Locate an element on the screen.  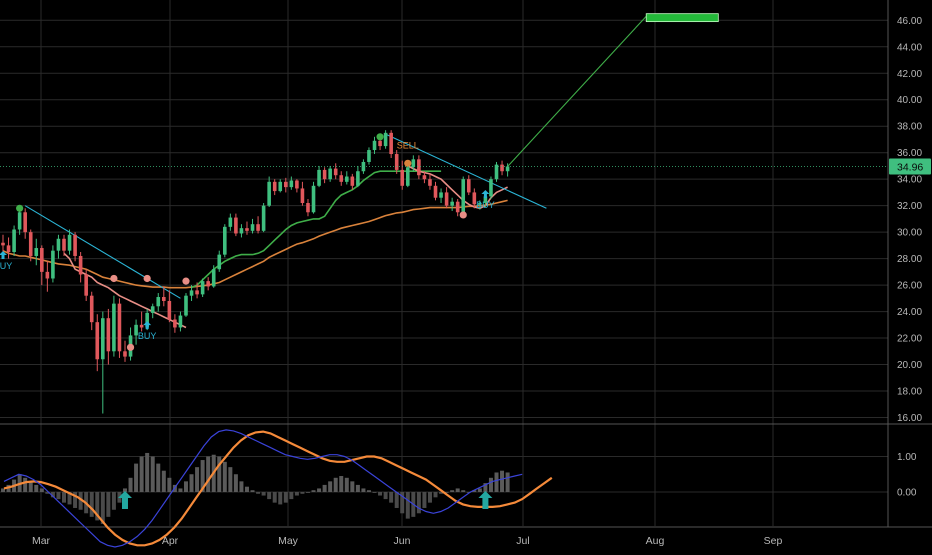
price-tick-label: 28.00 is located at coordinates (909, 259).